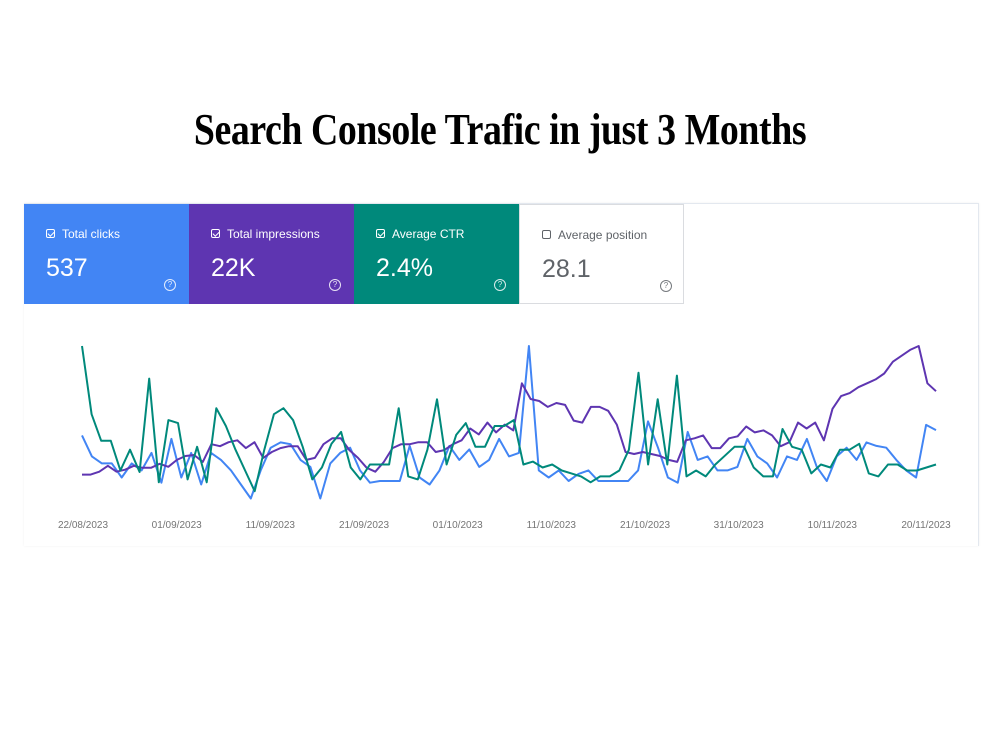 The height and width of the screenshot is (750, 1000). Describe the element at coordinates (91, 234) in the screenshot. I see `metric-label: Total clicks` at that location.